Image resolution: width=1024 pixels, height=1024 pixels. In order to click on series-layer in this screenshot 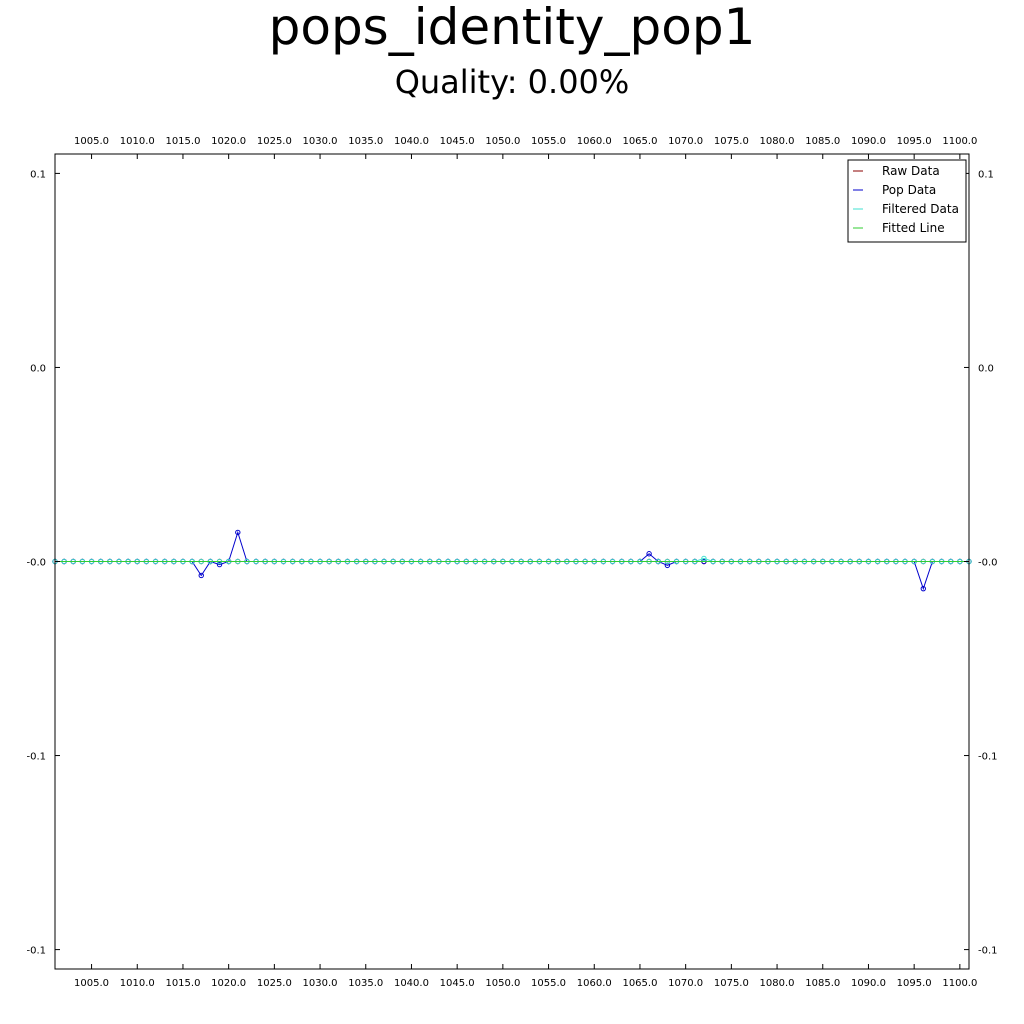, I will do `click(512, 560)`.